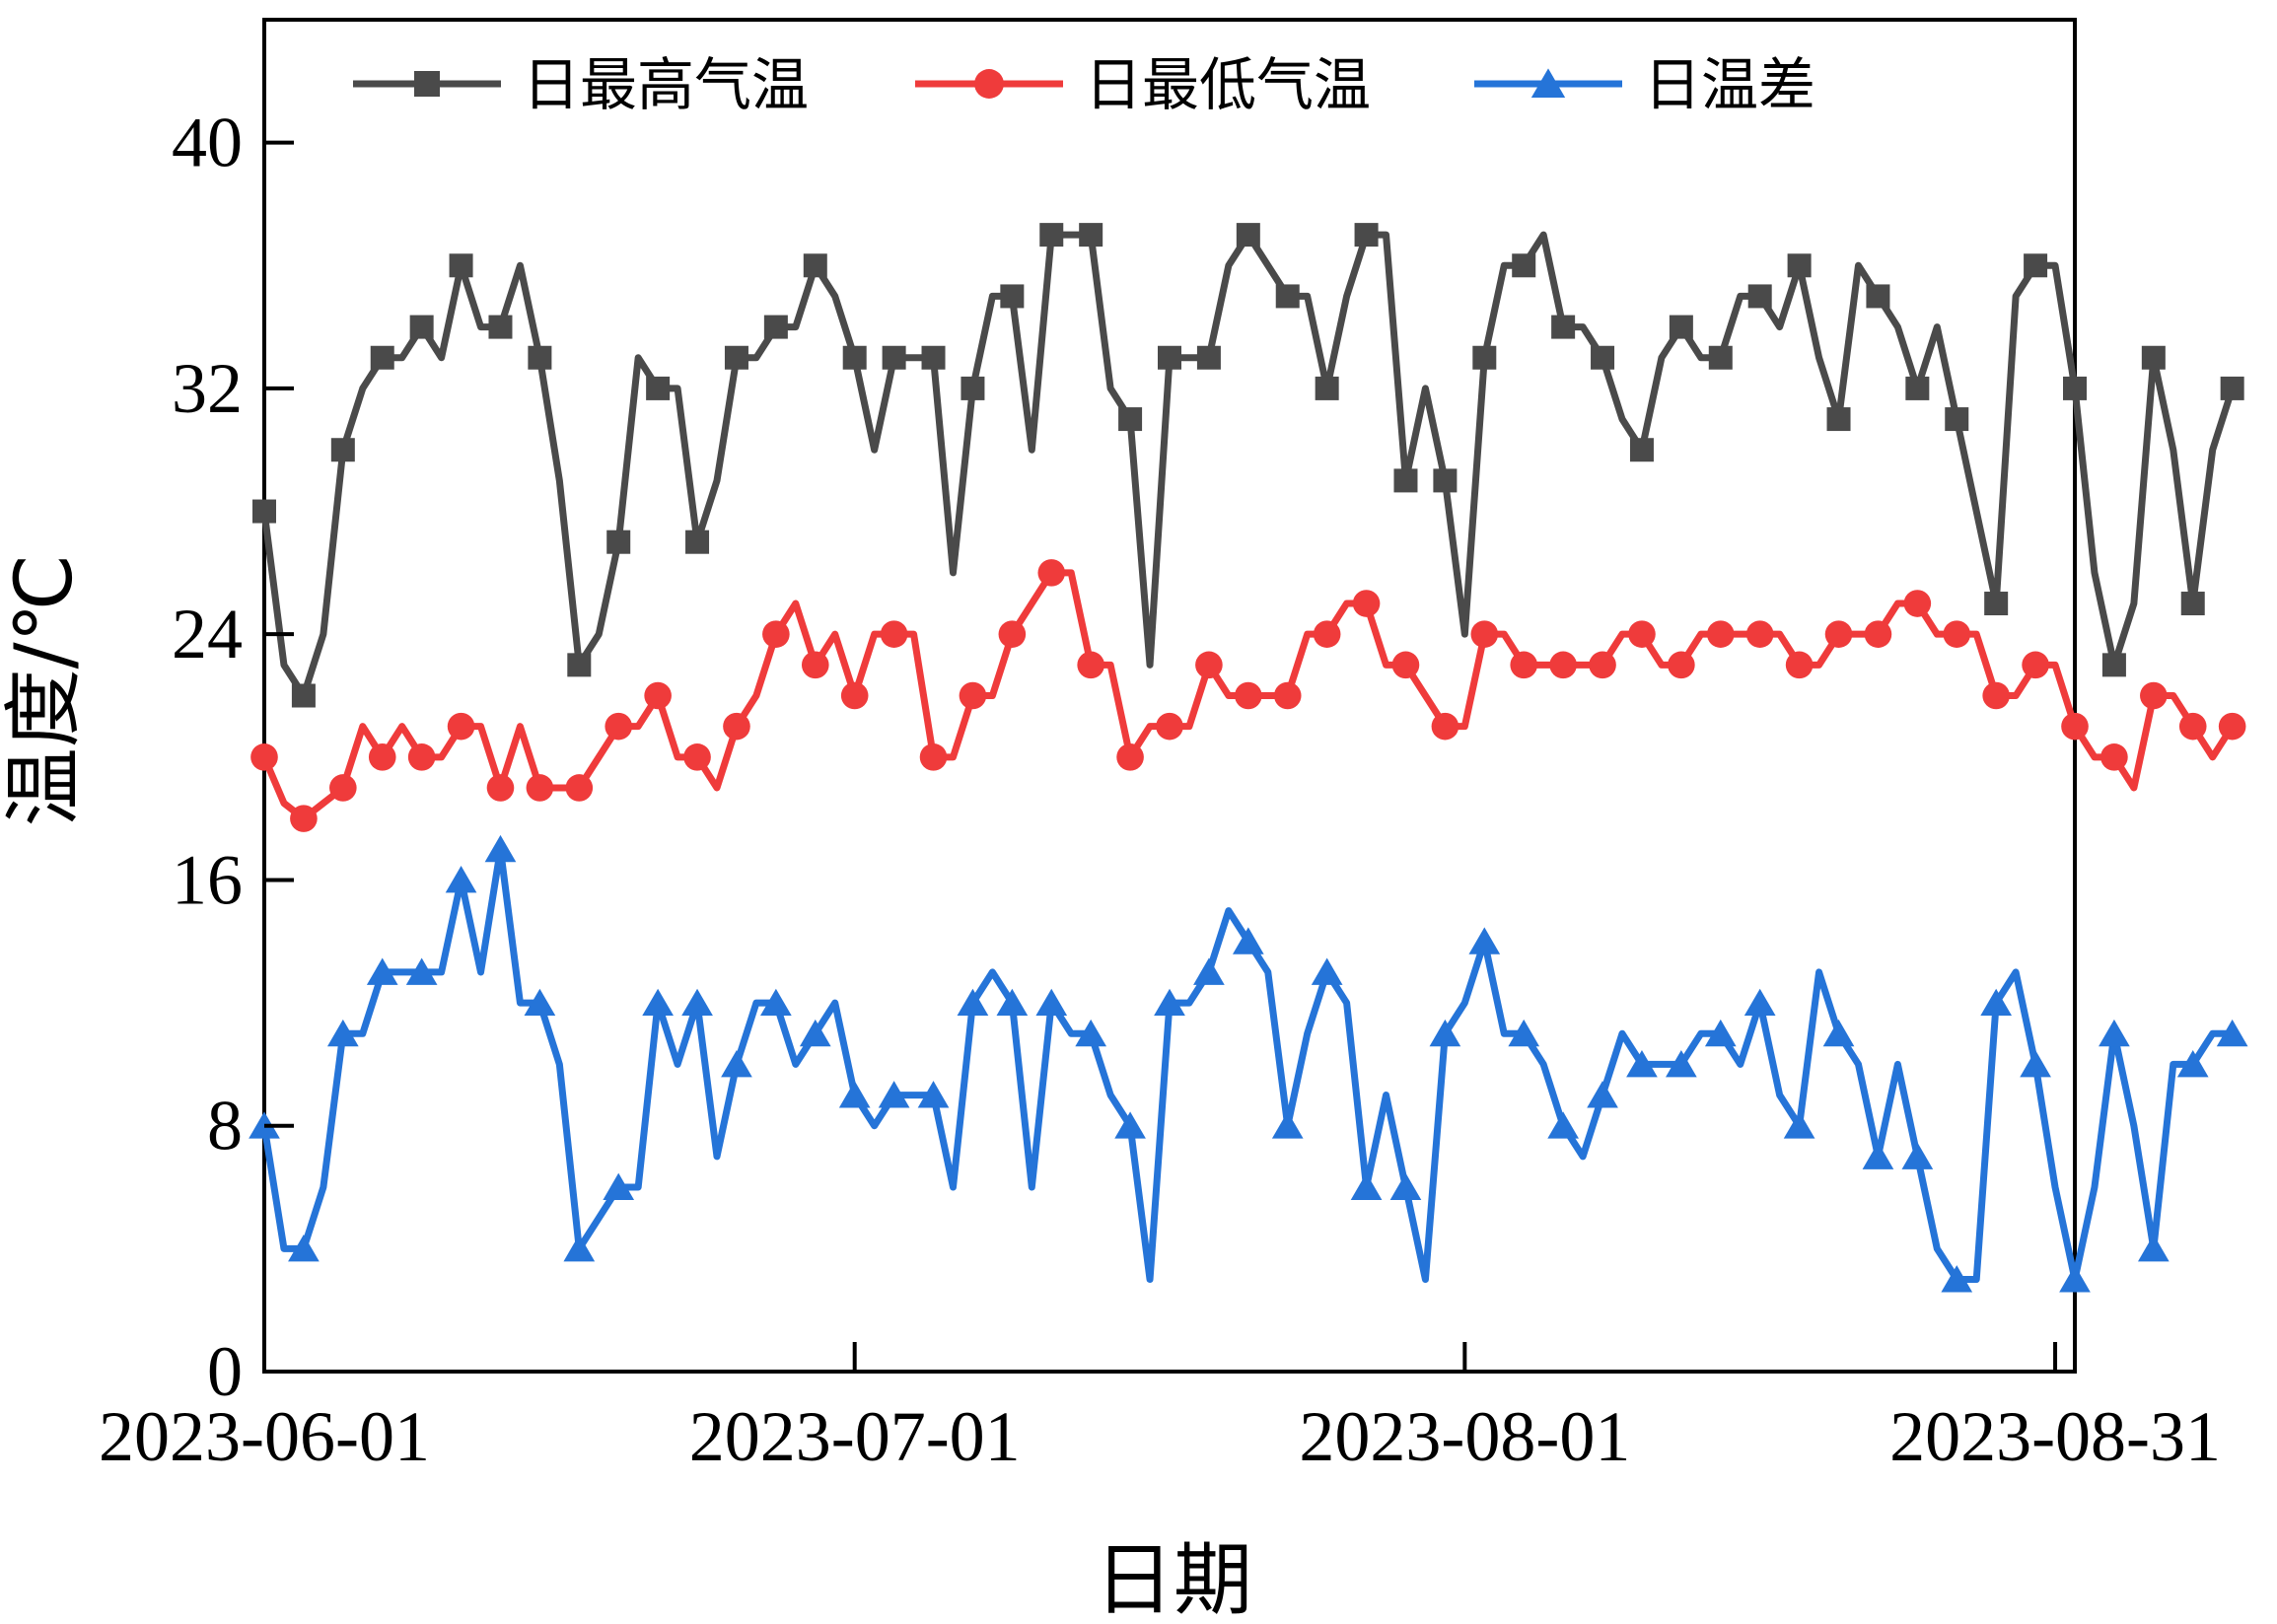 The height and width of the screenshot is (1624, 2277). What do you see at coordinates (1729, 84) in the screenshot?
I see `legend-label-3: 日温差` at bounding box center [1729, 84].